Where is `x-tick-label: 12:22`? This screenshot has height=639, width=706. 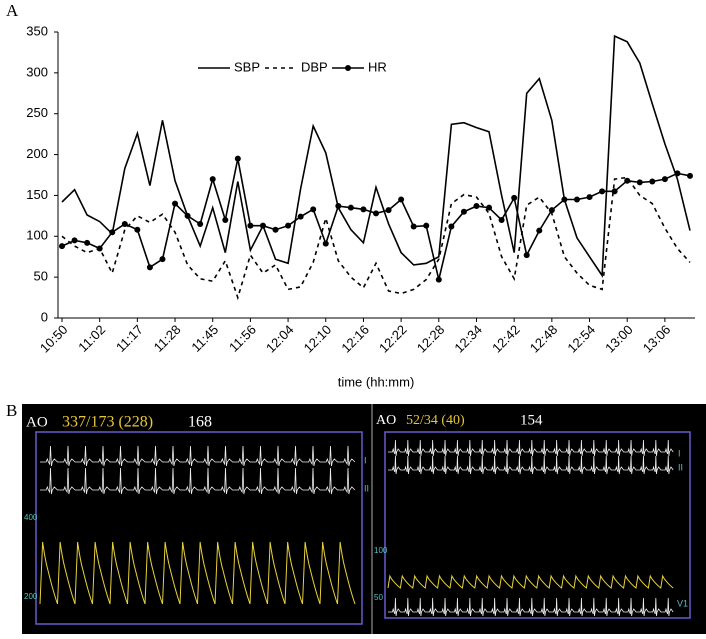 x-tick-label: 12:22 is located at coordinates (393, 339).